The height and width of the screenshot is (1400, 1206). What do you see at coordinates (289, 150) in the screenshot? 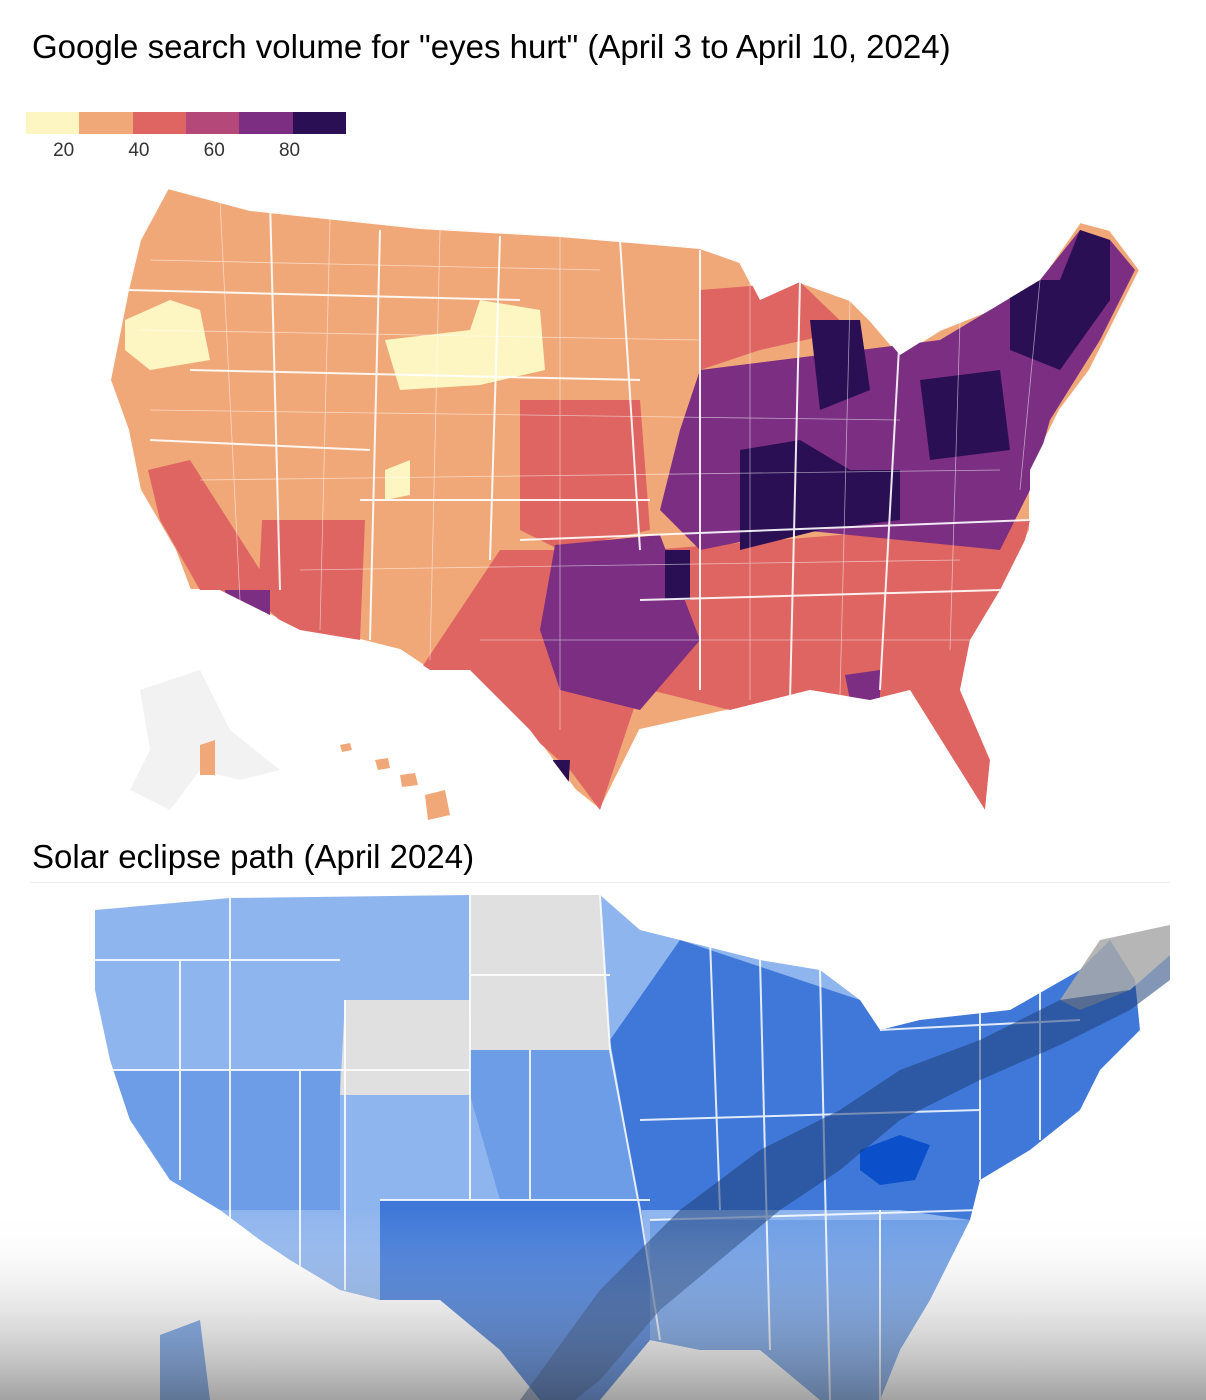
I see `legend-tick-80: 80` at bounding box center [289, 150].